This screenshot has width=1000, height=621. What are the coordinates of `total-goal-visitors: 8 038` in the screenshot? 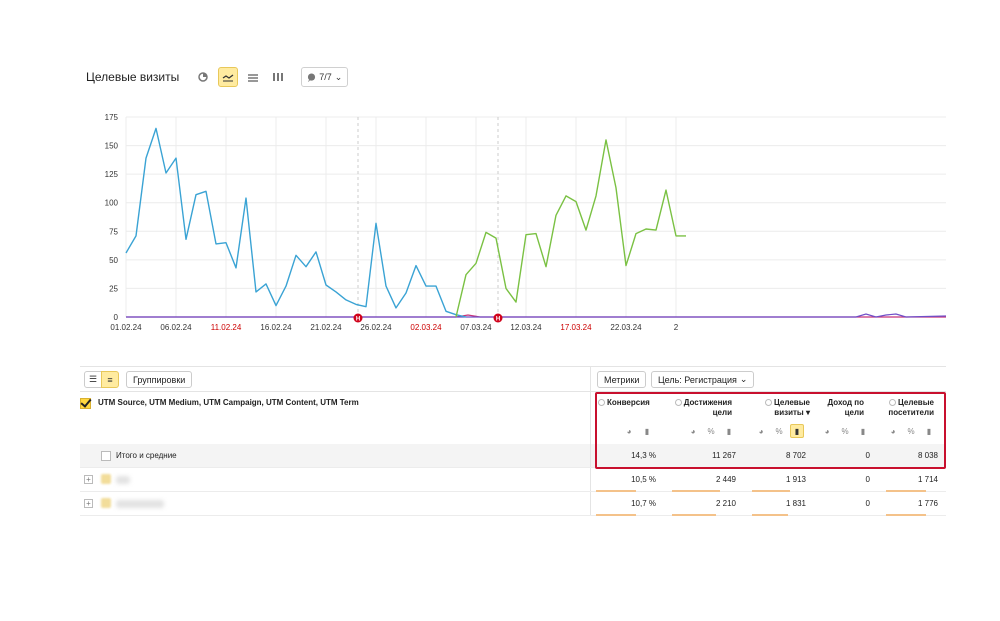 It's located at (927, 455).